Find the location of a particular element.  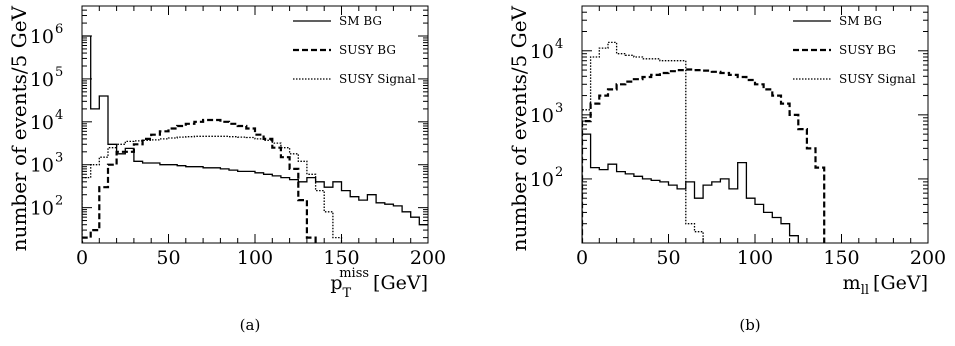

x-axis-label-sup: miss is located at coordinates (354, 273).